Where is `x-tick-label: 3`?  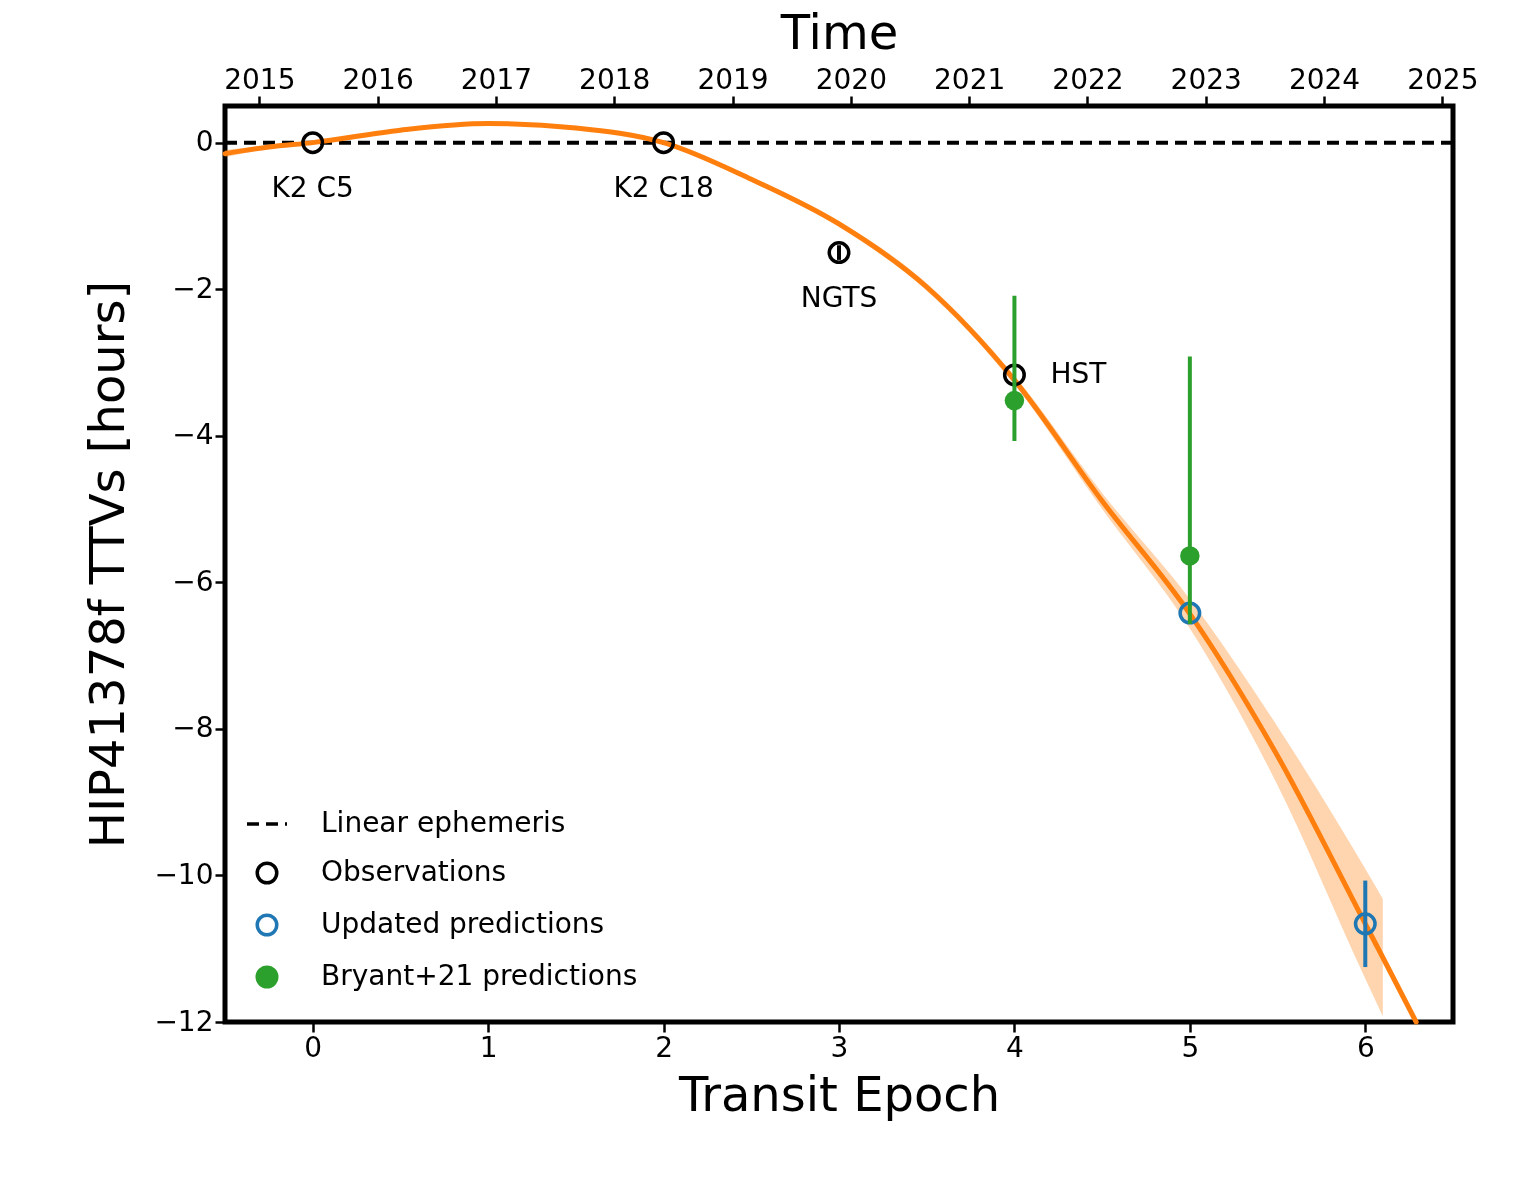 x-tick-label: 3 is located at coordinates (839, 1047).